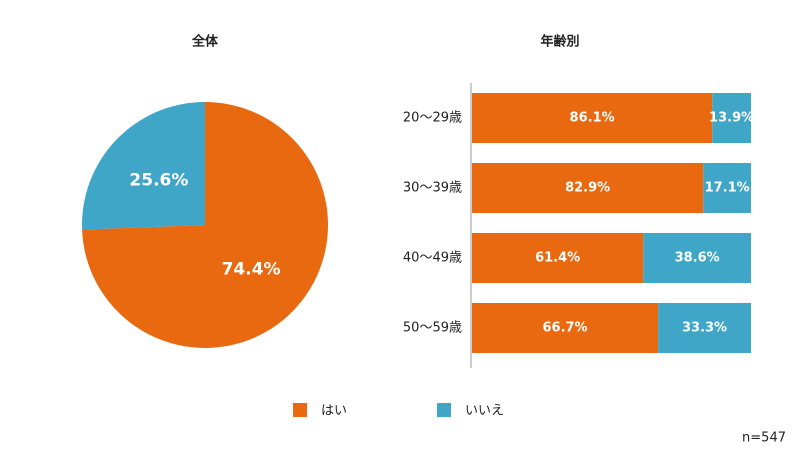  What do you see at coordinates (143, 166) in the screenshot?
I see `pie-slice` at bounding box center [143, 166].